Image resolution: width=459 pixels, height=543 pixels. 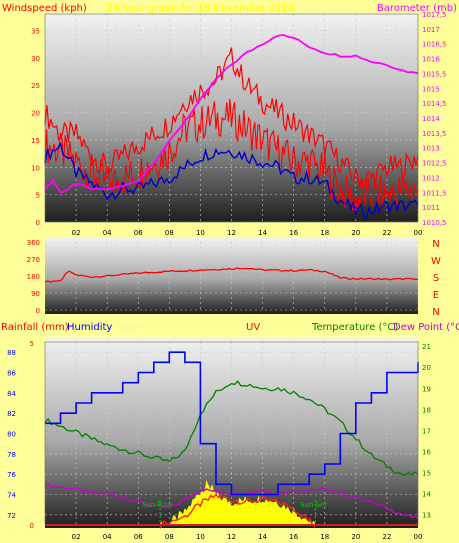 I want to click on humidity-y-tick-label: 80, so click(x=11, y=435).